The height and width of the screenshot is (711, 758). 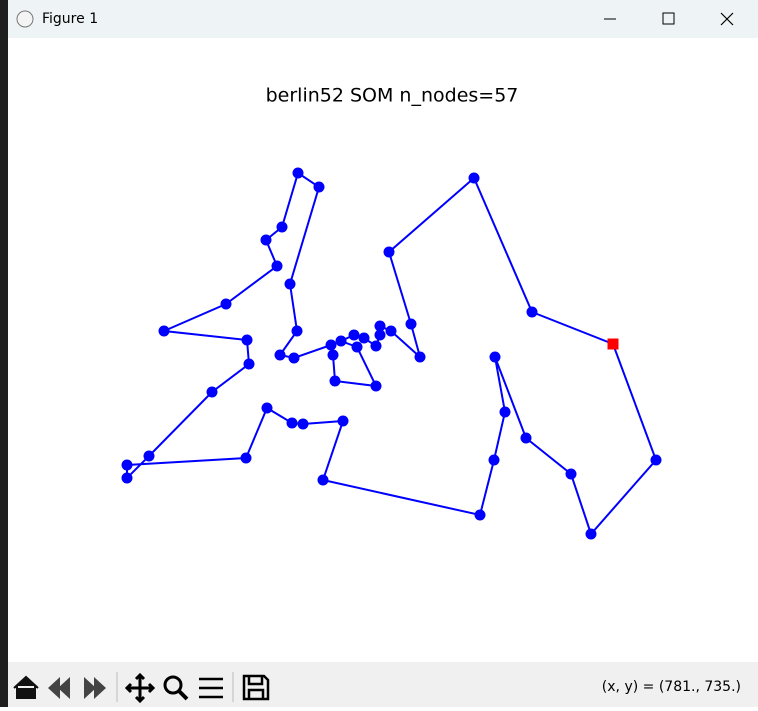 What do you see at coordinates (256, 687) in the screenshot?
I see `save-button` at bounding box center [256, 687].